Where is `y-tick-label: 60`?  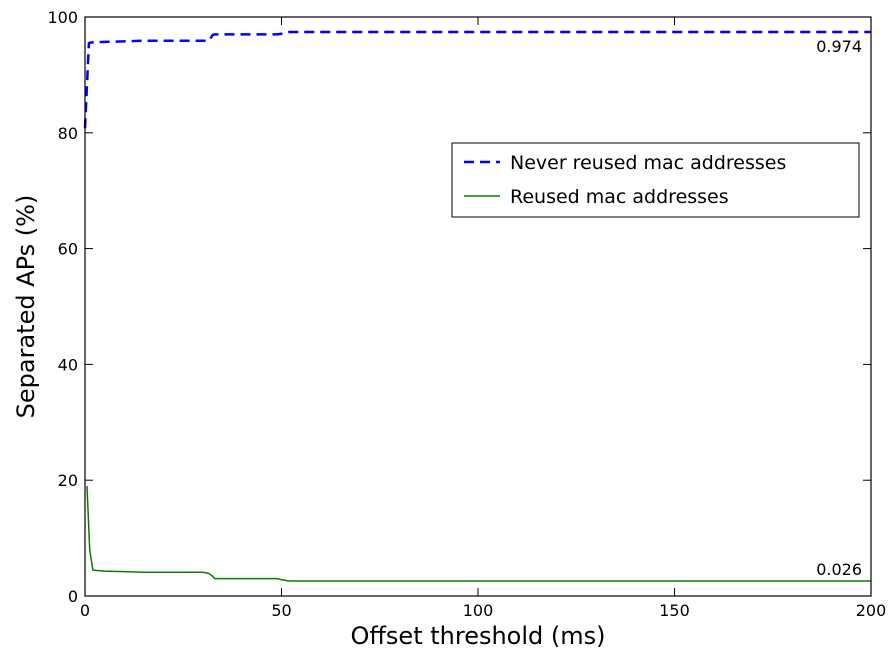
y-tick-label: 60 is located at coordinates (68, 249).